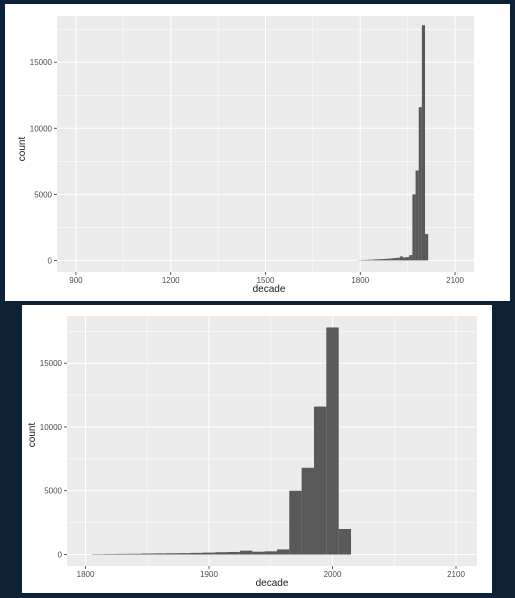 The height and width of the screenshot is (598, 515). Describe the element at coordinates (333, 574) in the screenshot. I see `x-tick-label: 2000` at that location.